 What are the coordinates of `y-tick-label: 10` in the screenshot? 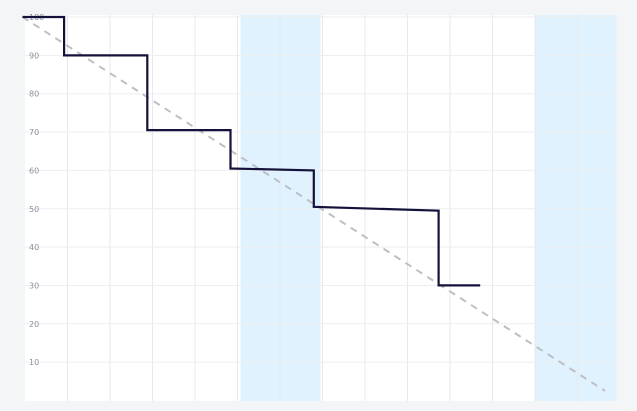 It's located at (34, 362).